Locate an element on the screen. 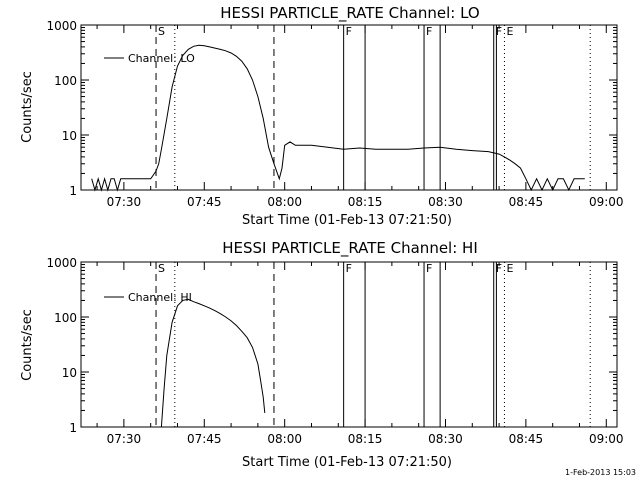  legend: Channel: HI is located at coordinates (148, 297).